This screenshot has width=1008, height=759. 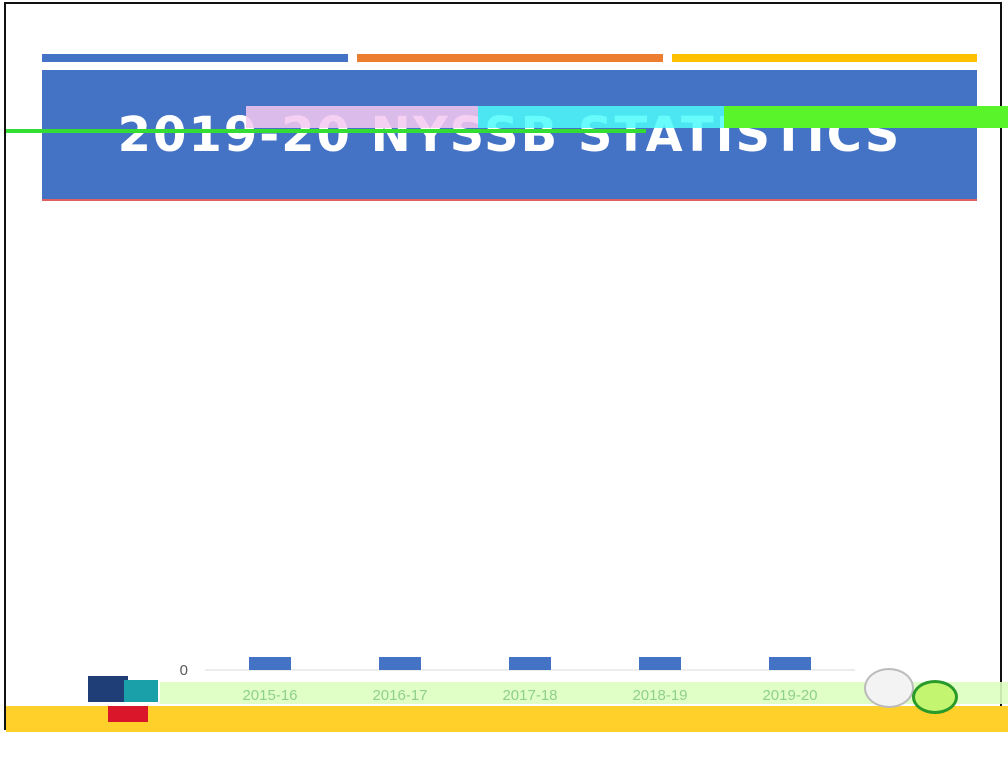 What do you see at coordinates (889, 688) in the screenshot?
I see `state-seal-icon` at bounding box center [889, 688].